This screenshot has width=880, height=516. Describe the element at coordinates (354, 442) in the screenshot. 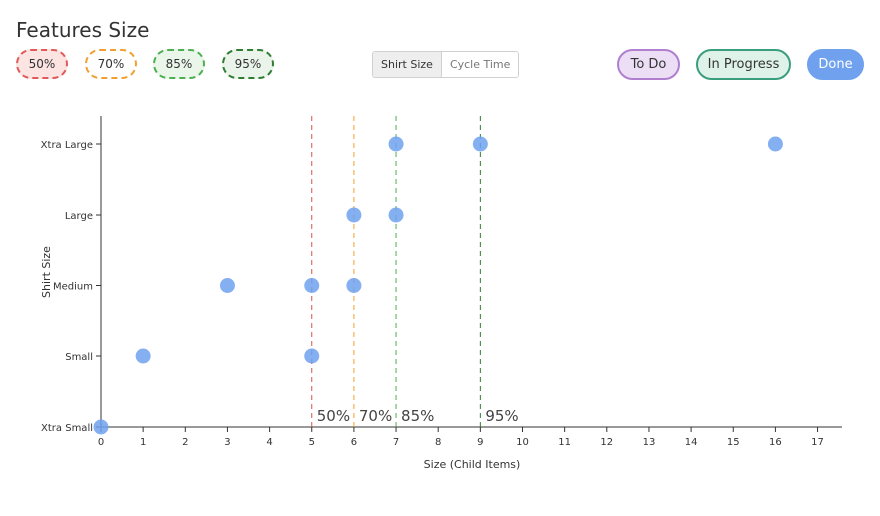

I see `x-tick-label: 6` at that location.